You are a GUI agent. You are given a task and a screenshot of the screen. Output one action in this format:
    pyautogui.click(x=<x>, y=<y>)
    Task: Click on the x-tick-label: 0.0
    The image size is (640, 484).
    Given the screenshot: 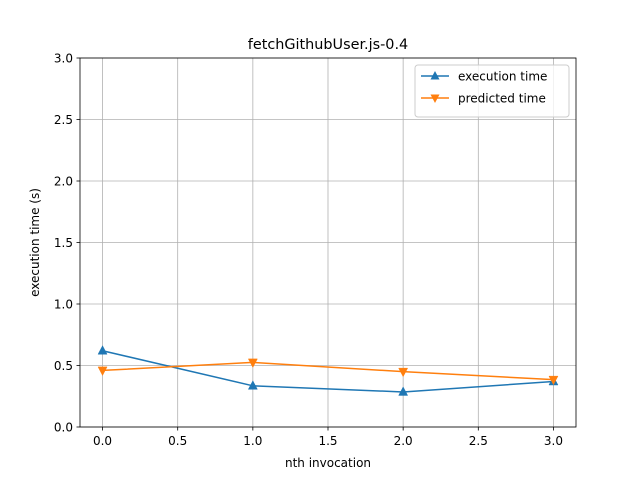 What is the action you would take?
    pyautogui.click(x=102, y=441)
    